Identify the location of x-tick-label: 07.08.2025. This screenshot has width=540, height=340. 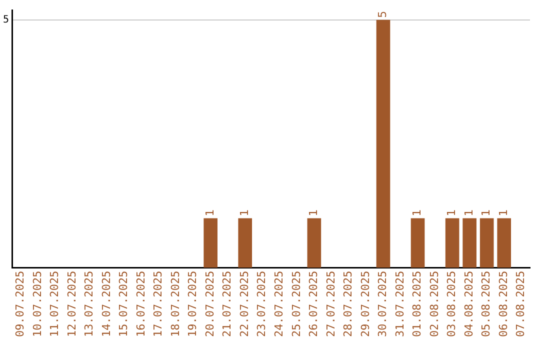
(521, 304).